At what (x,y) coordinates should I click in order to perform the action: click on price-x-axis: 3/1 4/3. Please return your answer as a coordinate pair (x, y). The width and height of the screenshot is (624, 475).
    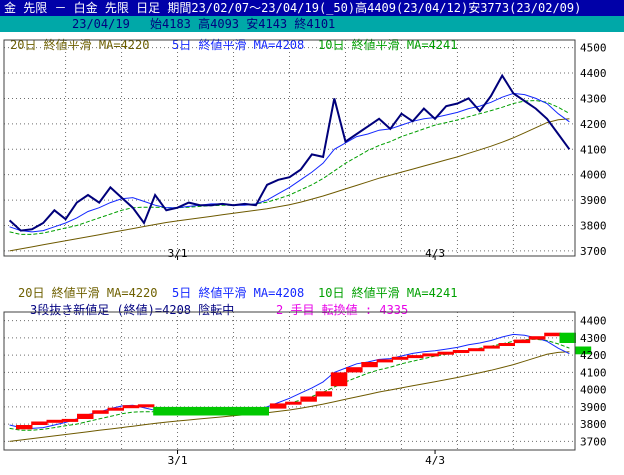
    Looking at the image, I should click on (306, 253).